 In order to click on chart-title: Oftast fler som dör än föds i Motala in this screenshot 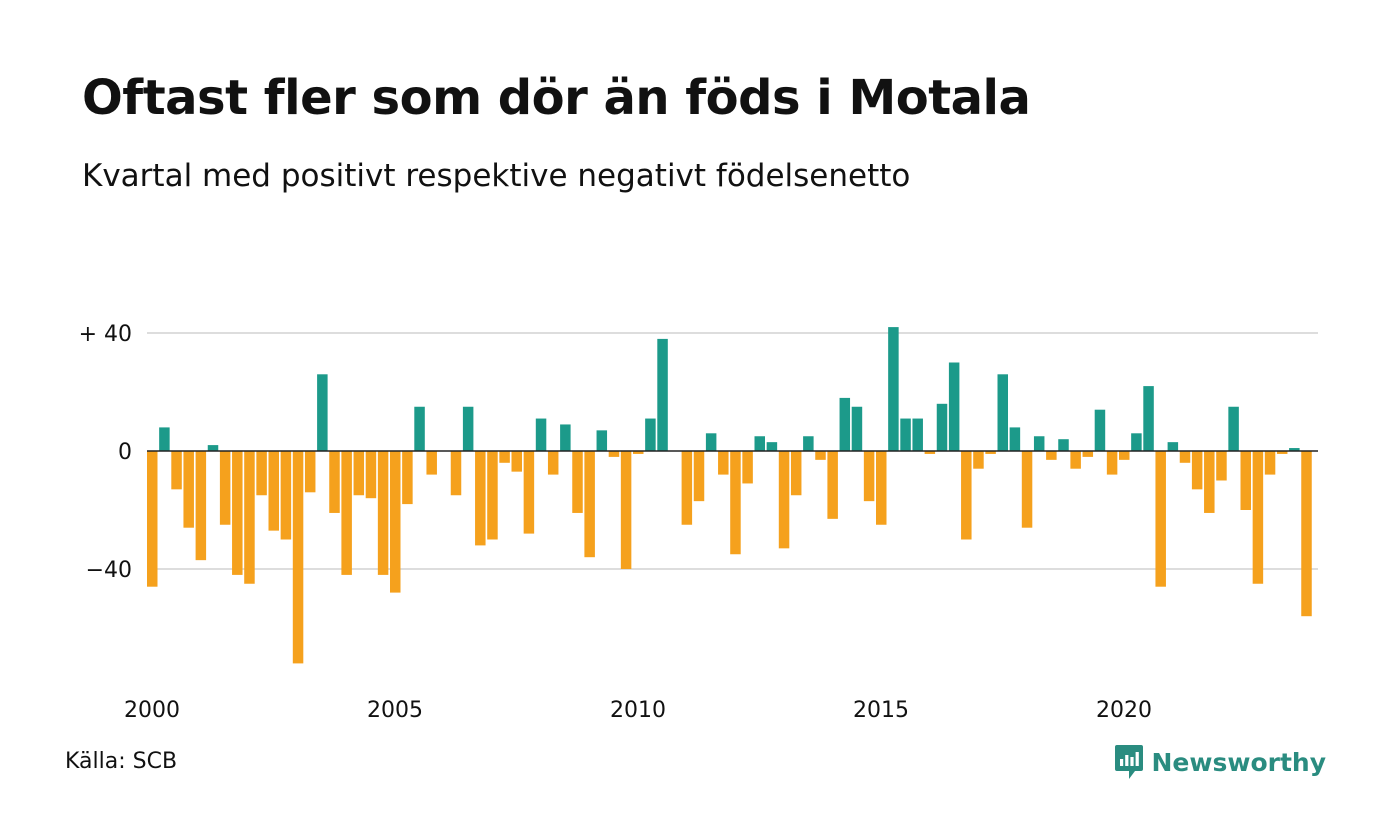, I will do `click(556, 98)`.